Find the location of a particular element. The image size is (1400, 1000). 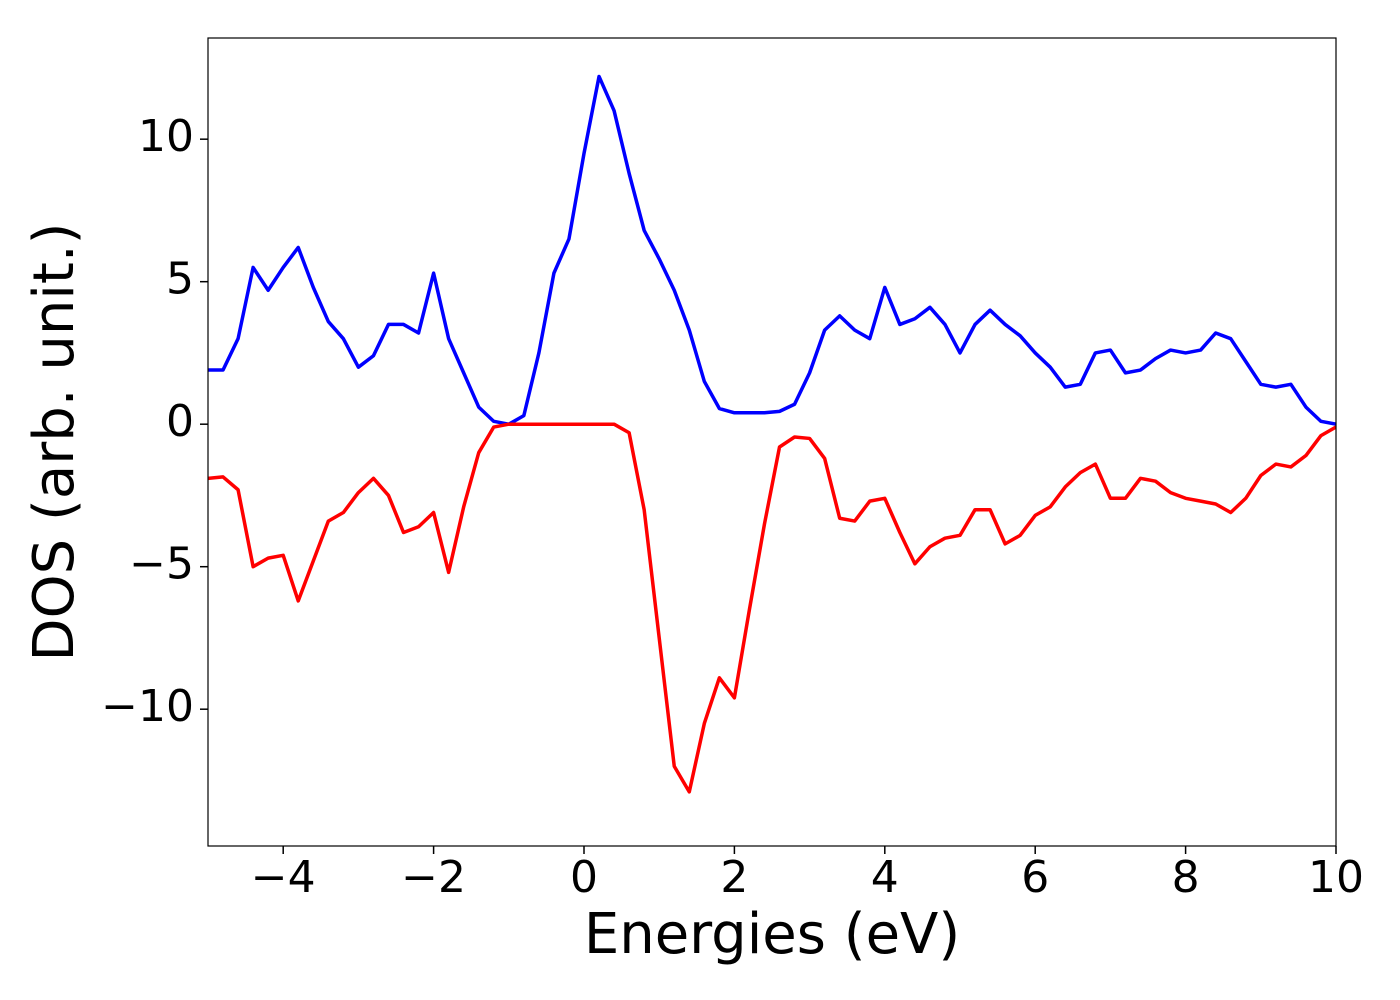

x-tick-label: −2 is located at coordinates (433, 877).